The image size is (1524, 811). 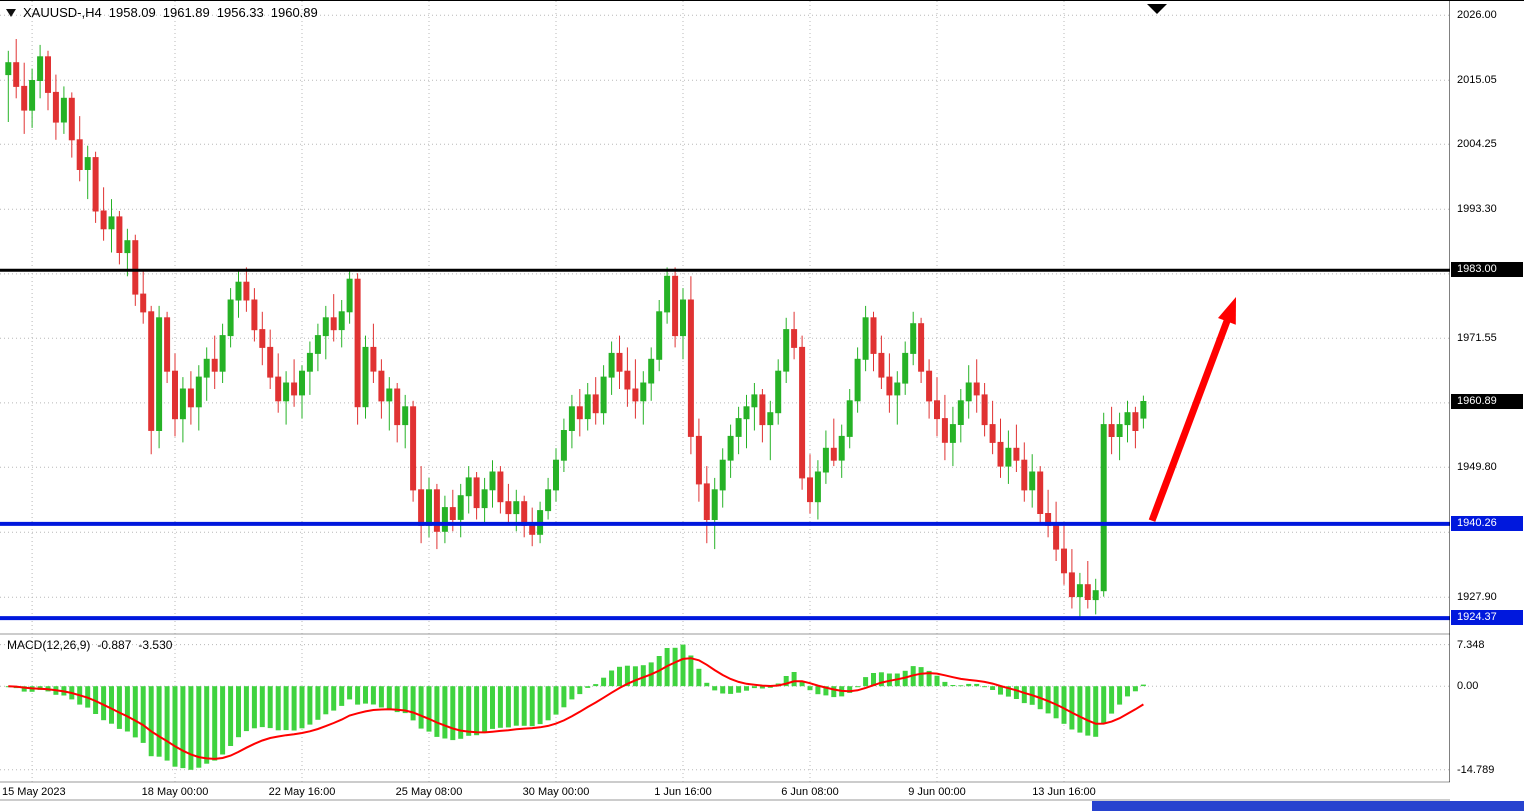 What do you see at coordinates (1468, 686) in the screenshot?
I see `macd-tick-label: 0.00` at bounding box center [1468, 686].